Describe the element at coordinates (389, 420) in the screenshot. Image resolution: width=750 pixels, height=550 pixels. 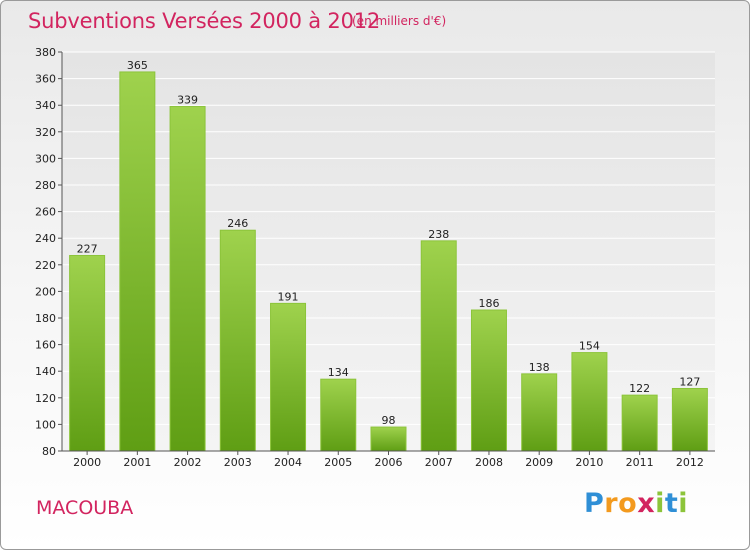
I see `data-label: 98` at that location.